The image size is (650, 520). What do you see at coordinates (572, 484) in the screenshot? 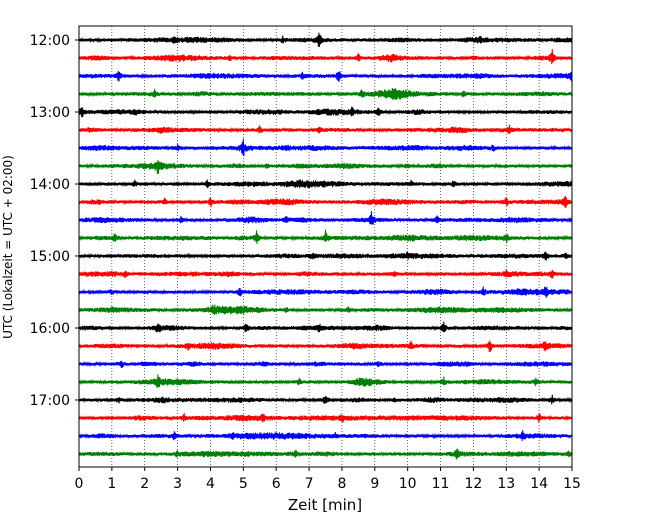
I see `x-tick-label-15: 15` at bounding box center [572, 484].